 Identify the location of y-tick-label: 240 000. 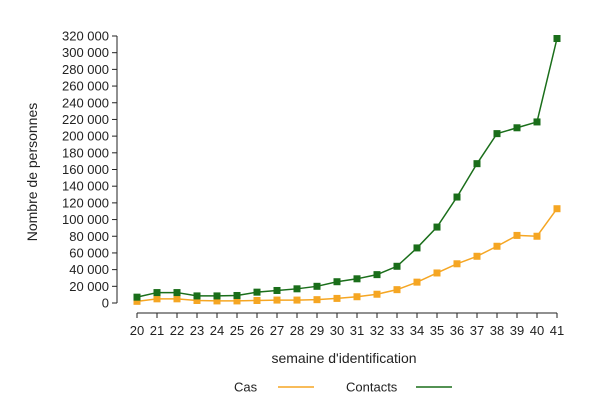
(85, 102).